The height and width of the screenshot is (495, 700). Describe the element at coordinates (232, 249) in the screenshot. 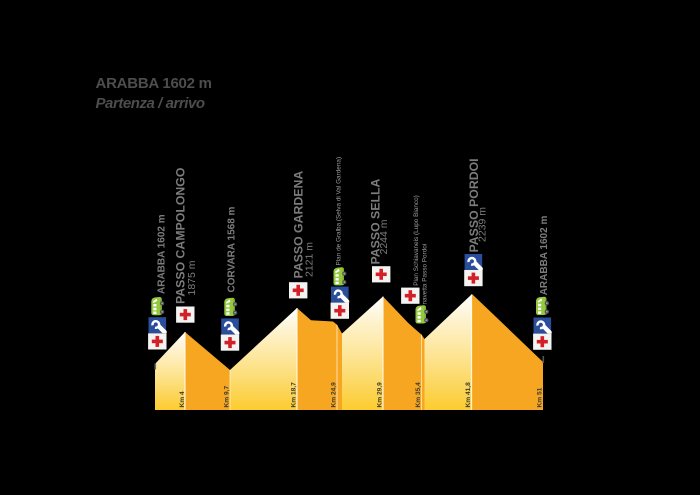

I see `svg-text: CORVARA 1568 m` at that location.